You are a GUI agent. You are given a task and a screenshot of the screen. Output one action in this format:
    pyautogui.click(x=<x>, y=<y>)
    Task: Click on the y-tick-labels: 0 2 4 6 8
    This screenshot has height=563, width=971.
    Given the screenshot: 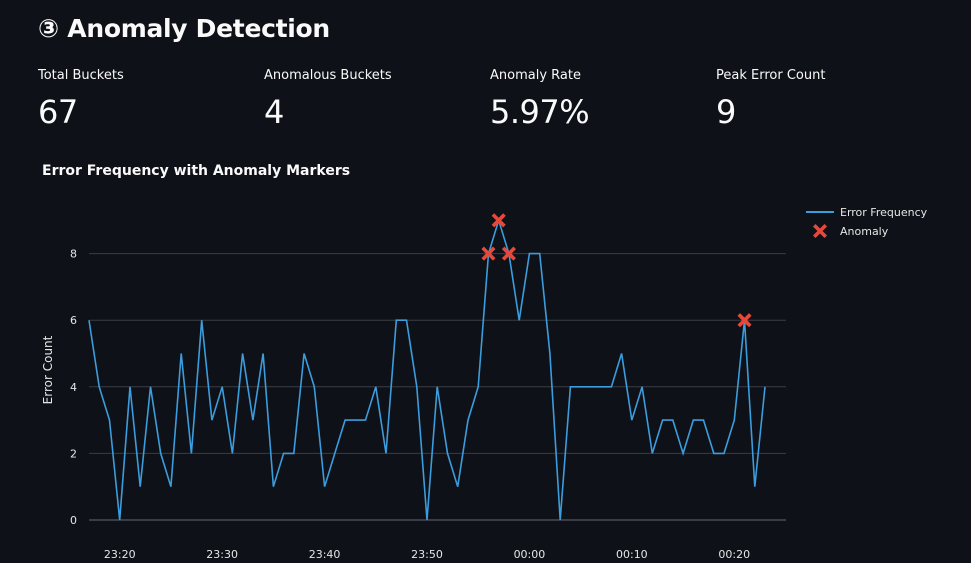 What is the action you would take?
    pyautogui.click(x=73, y=387)
    